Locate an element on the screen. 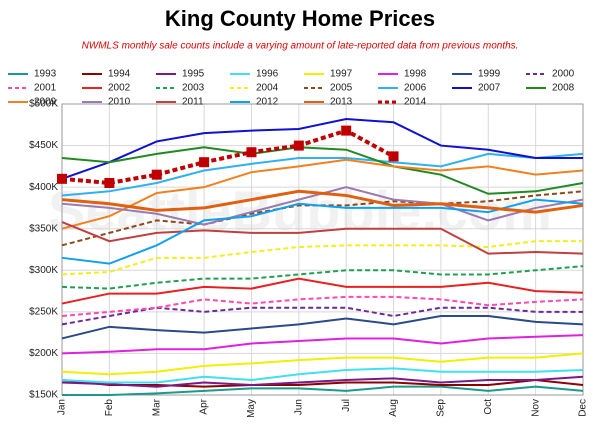 The width and height of the screenshot is (600, 436). legend-label: 1999 is located at coordinates (489, 74).